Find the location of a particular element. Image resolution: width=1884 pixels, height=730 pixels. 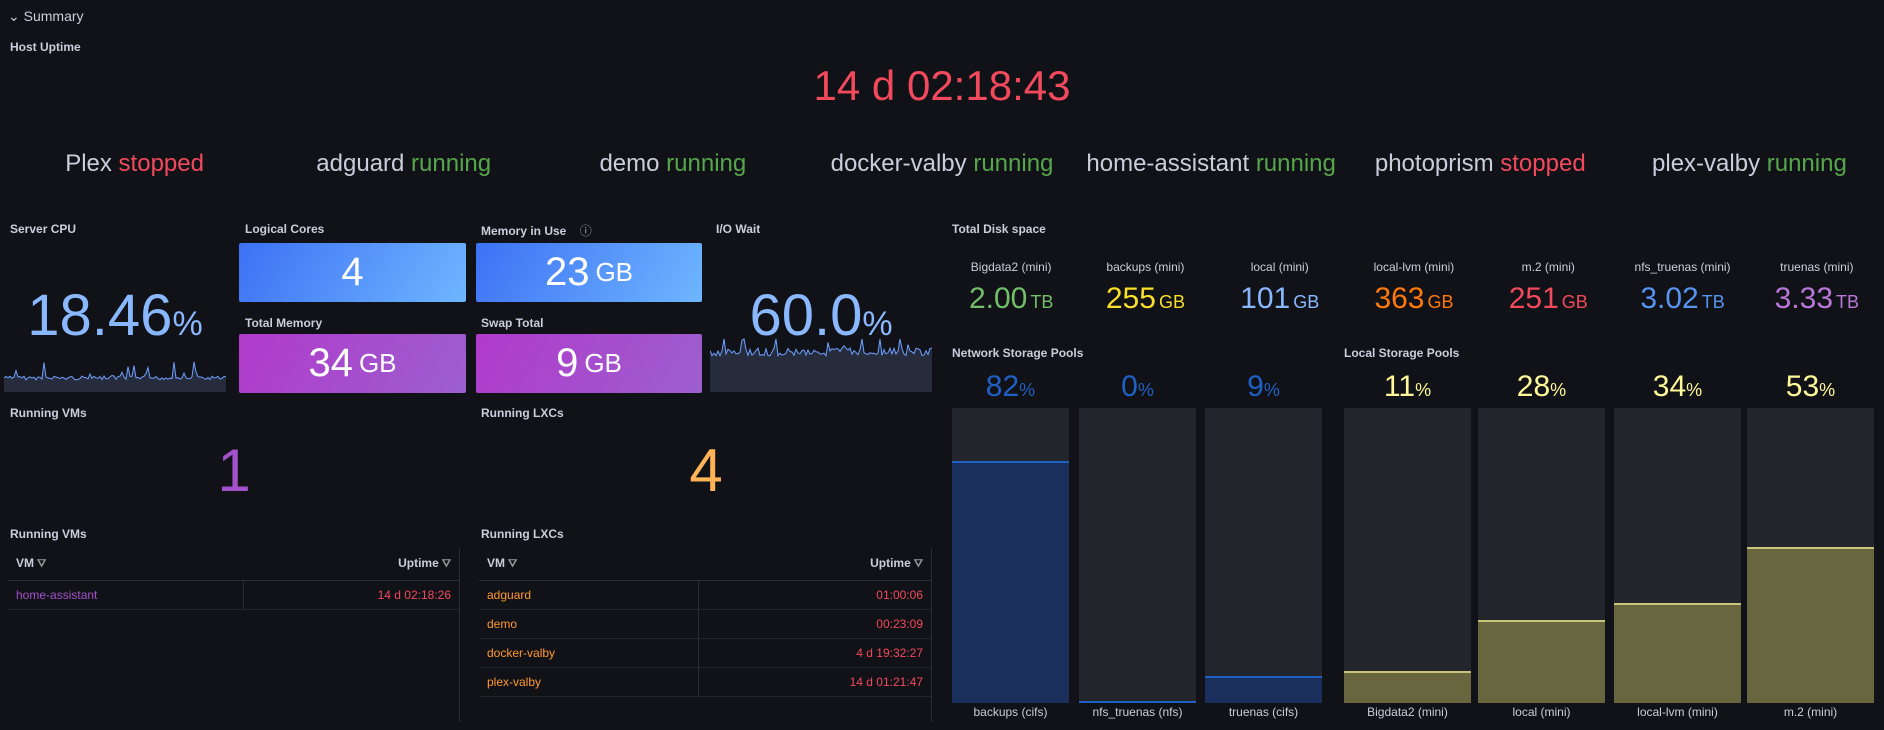

disk-value: 251 GB is located at coordinates (1548, 299).